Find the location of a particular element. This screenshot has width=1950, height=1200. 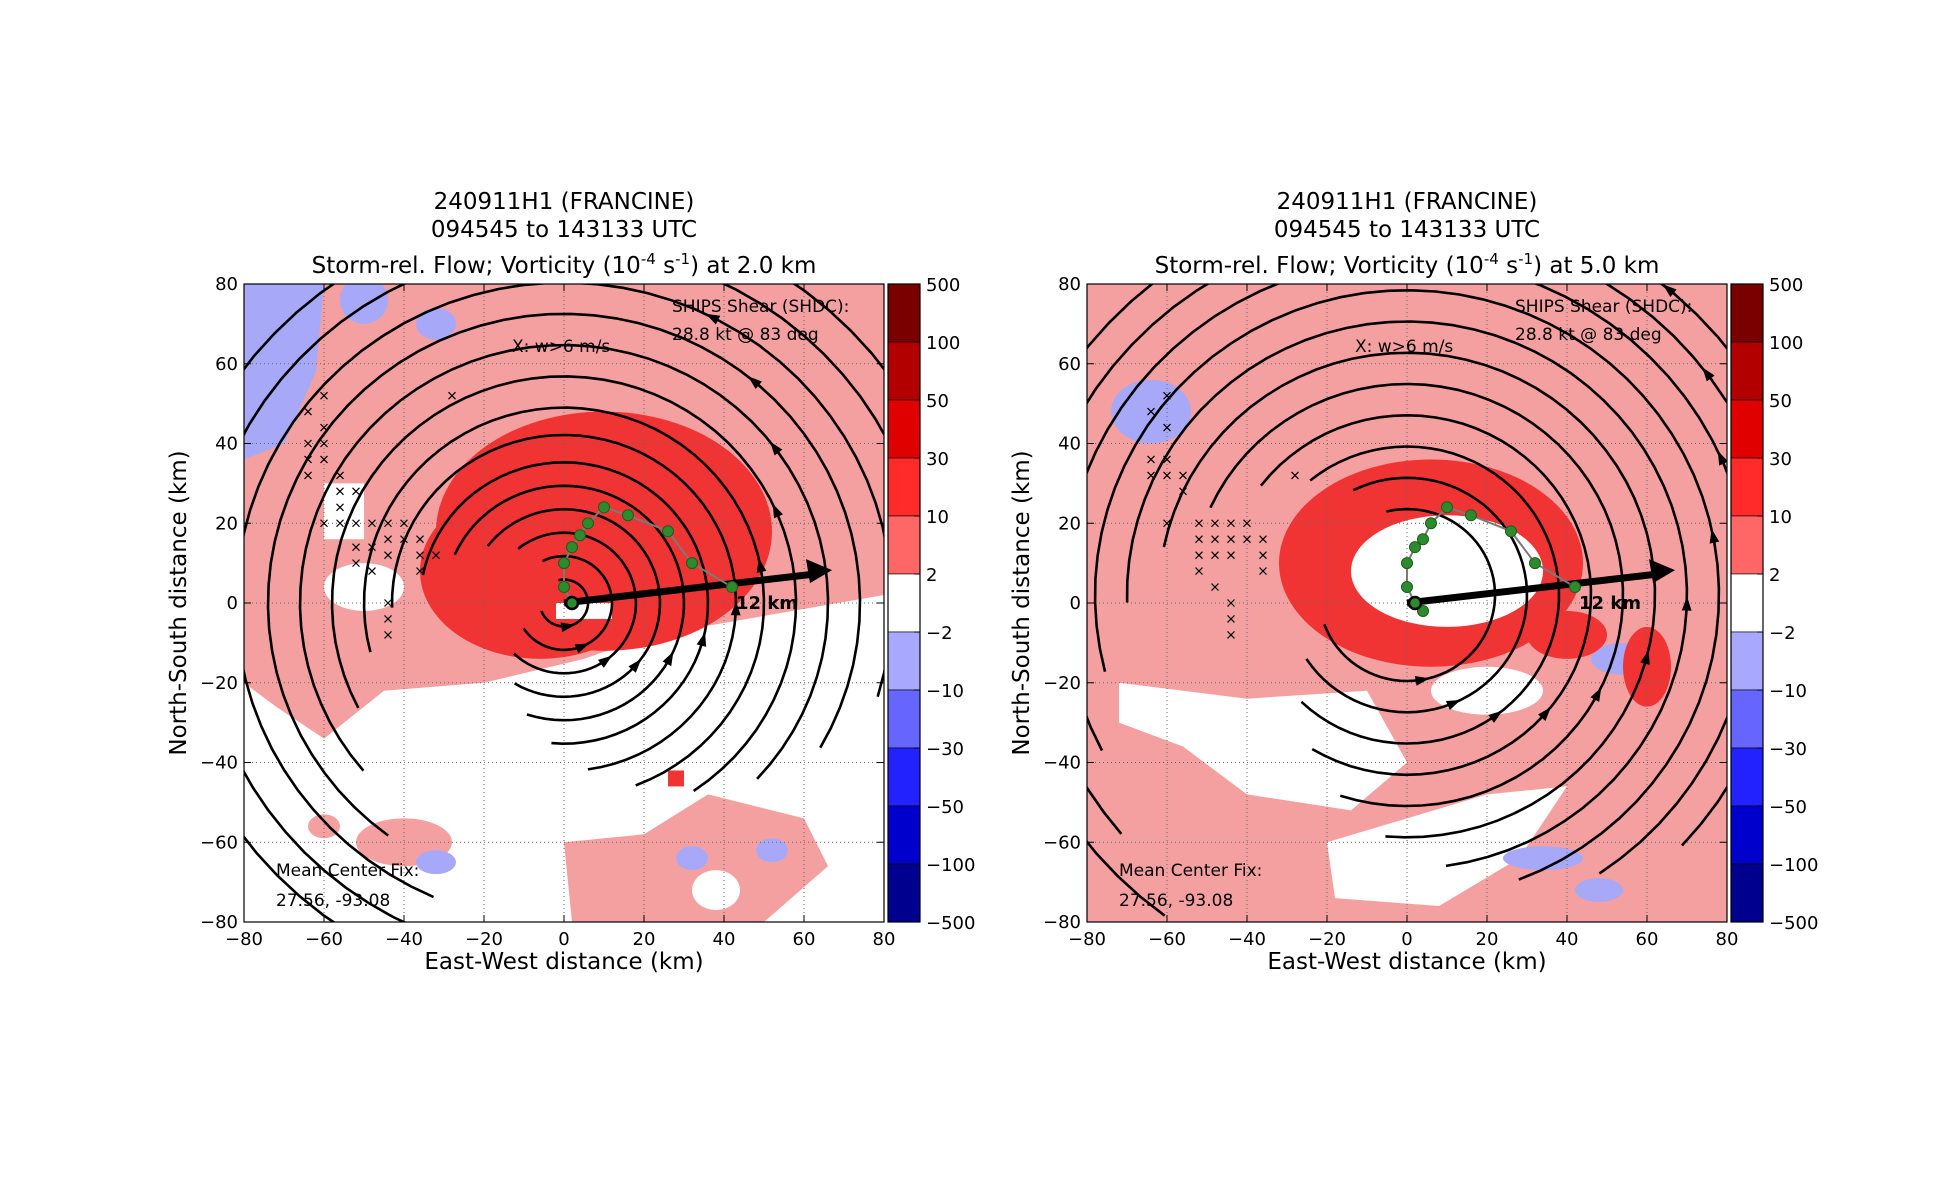

title-line2: 094545 to 143133 UTC is located at coordinates (564, 230).